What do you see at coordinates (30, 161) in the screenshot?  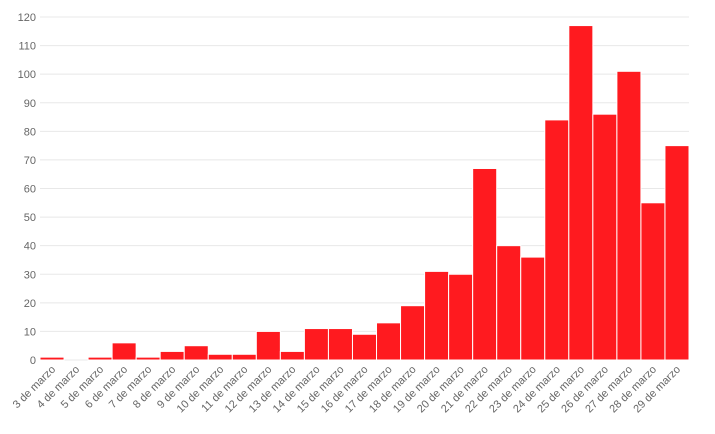 I see `y-tick-label: 70` at bounding box center [30, 161].